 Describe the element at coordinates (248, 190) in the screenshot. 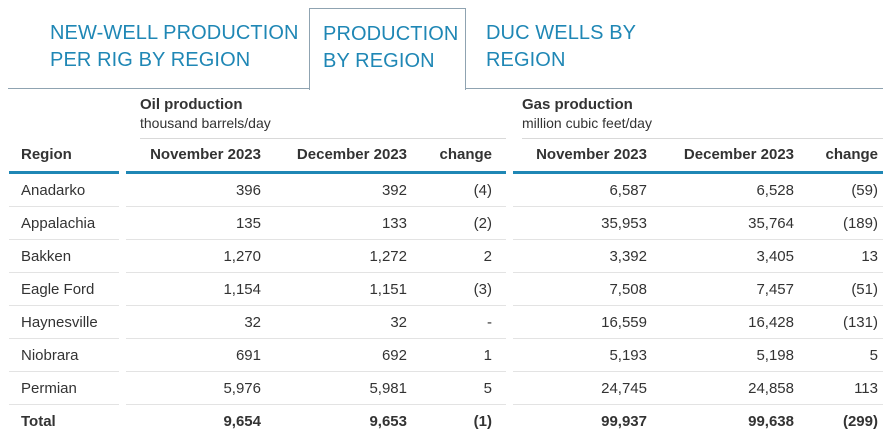

I see `cell-oil-november-2023: 396` at that location.